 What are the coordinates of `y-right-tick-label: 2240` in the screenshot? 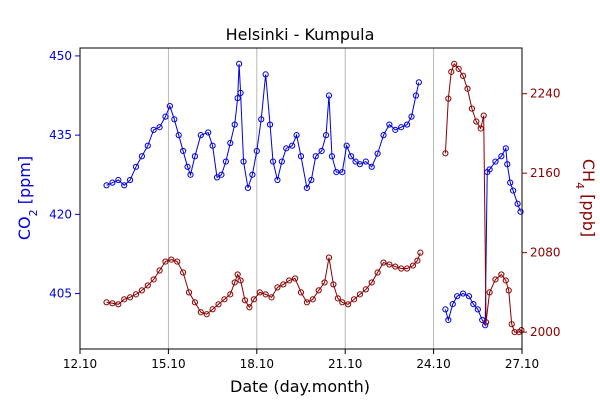 It's located at (545, 94).